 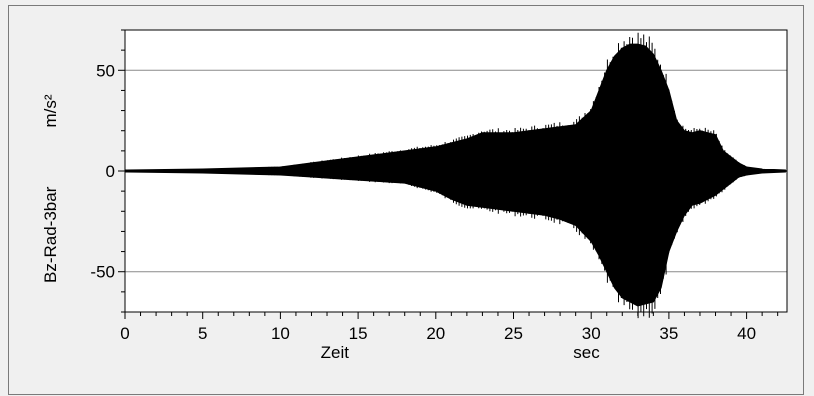 I want to click on x-axis-unit: sec, so click(x=586, y=352).